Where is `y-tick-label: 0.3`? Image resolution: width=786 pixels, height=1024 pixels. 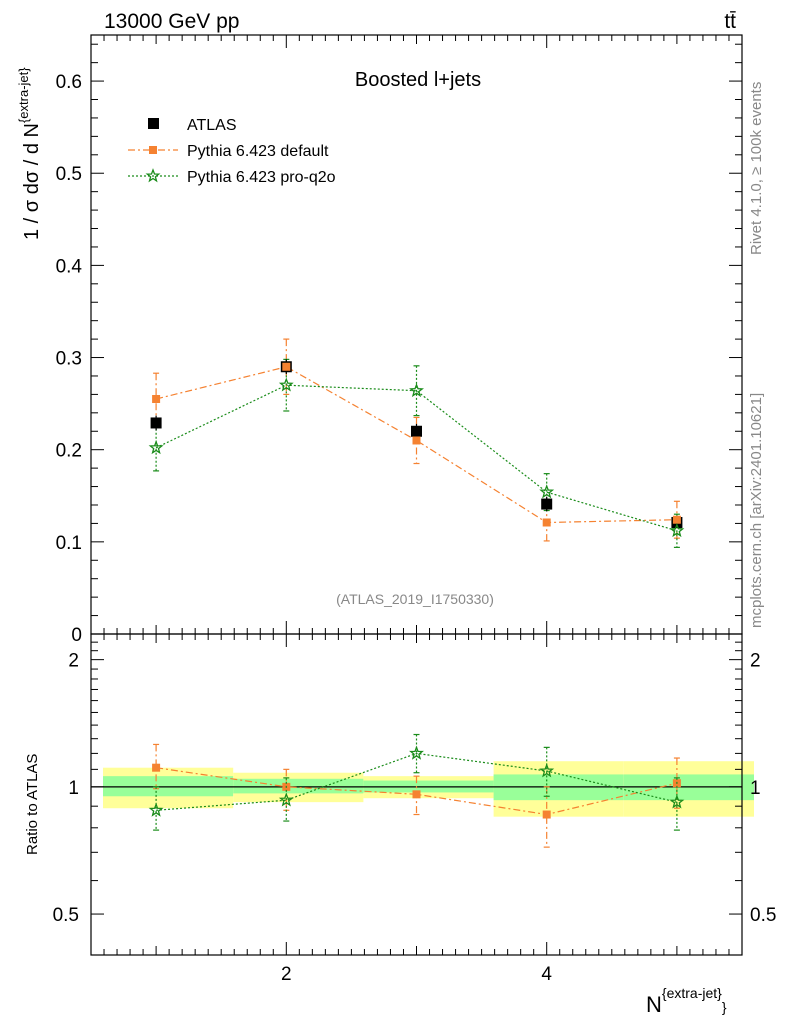
y-tick-label: 0.3 is located at coordinates (69, 359).